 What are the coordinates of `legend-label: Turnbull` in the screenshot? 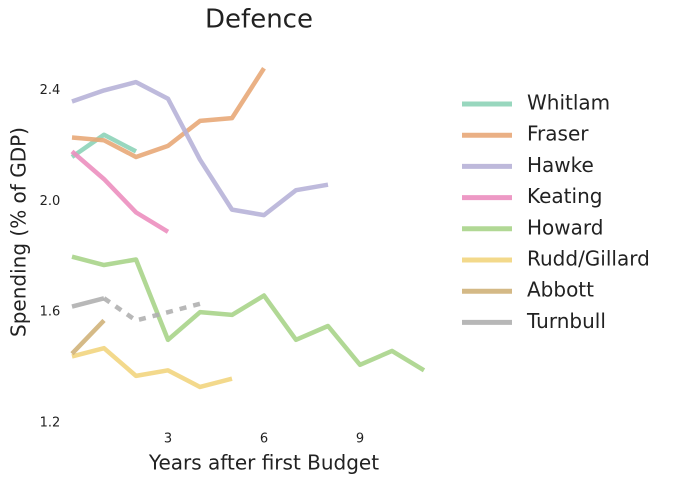 It's located at (566, 321).